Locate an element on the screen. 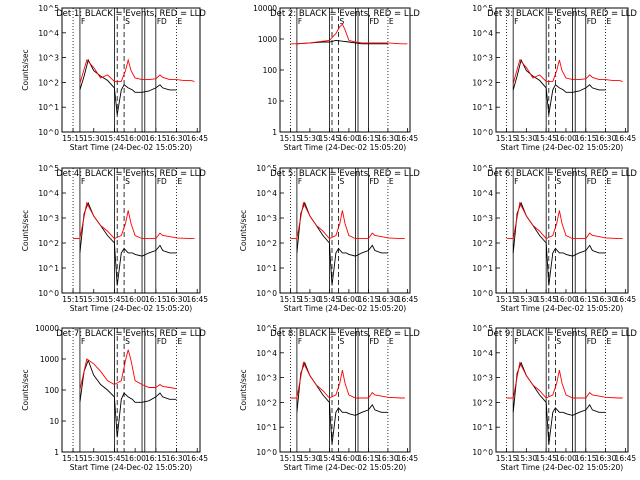 The height and width of the screenshot is (480, 640). y-tick-label: 10^1 is located at coordinates (482, 107).